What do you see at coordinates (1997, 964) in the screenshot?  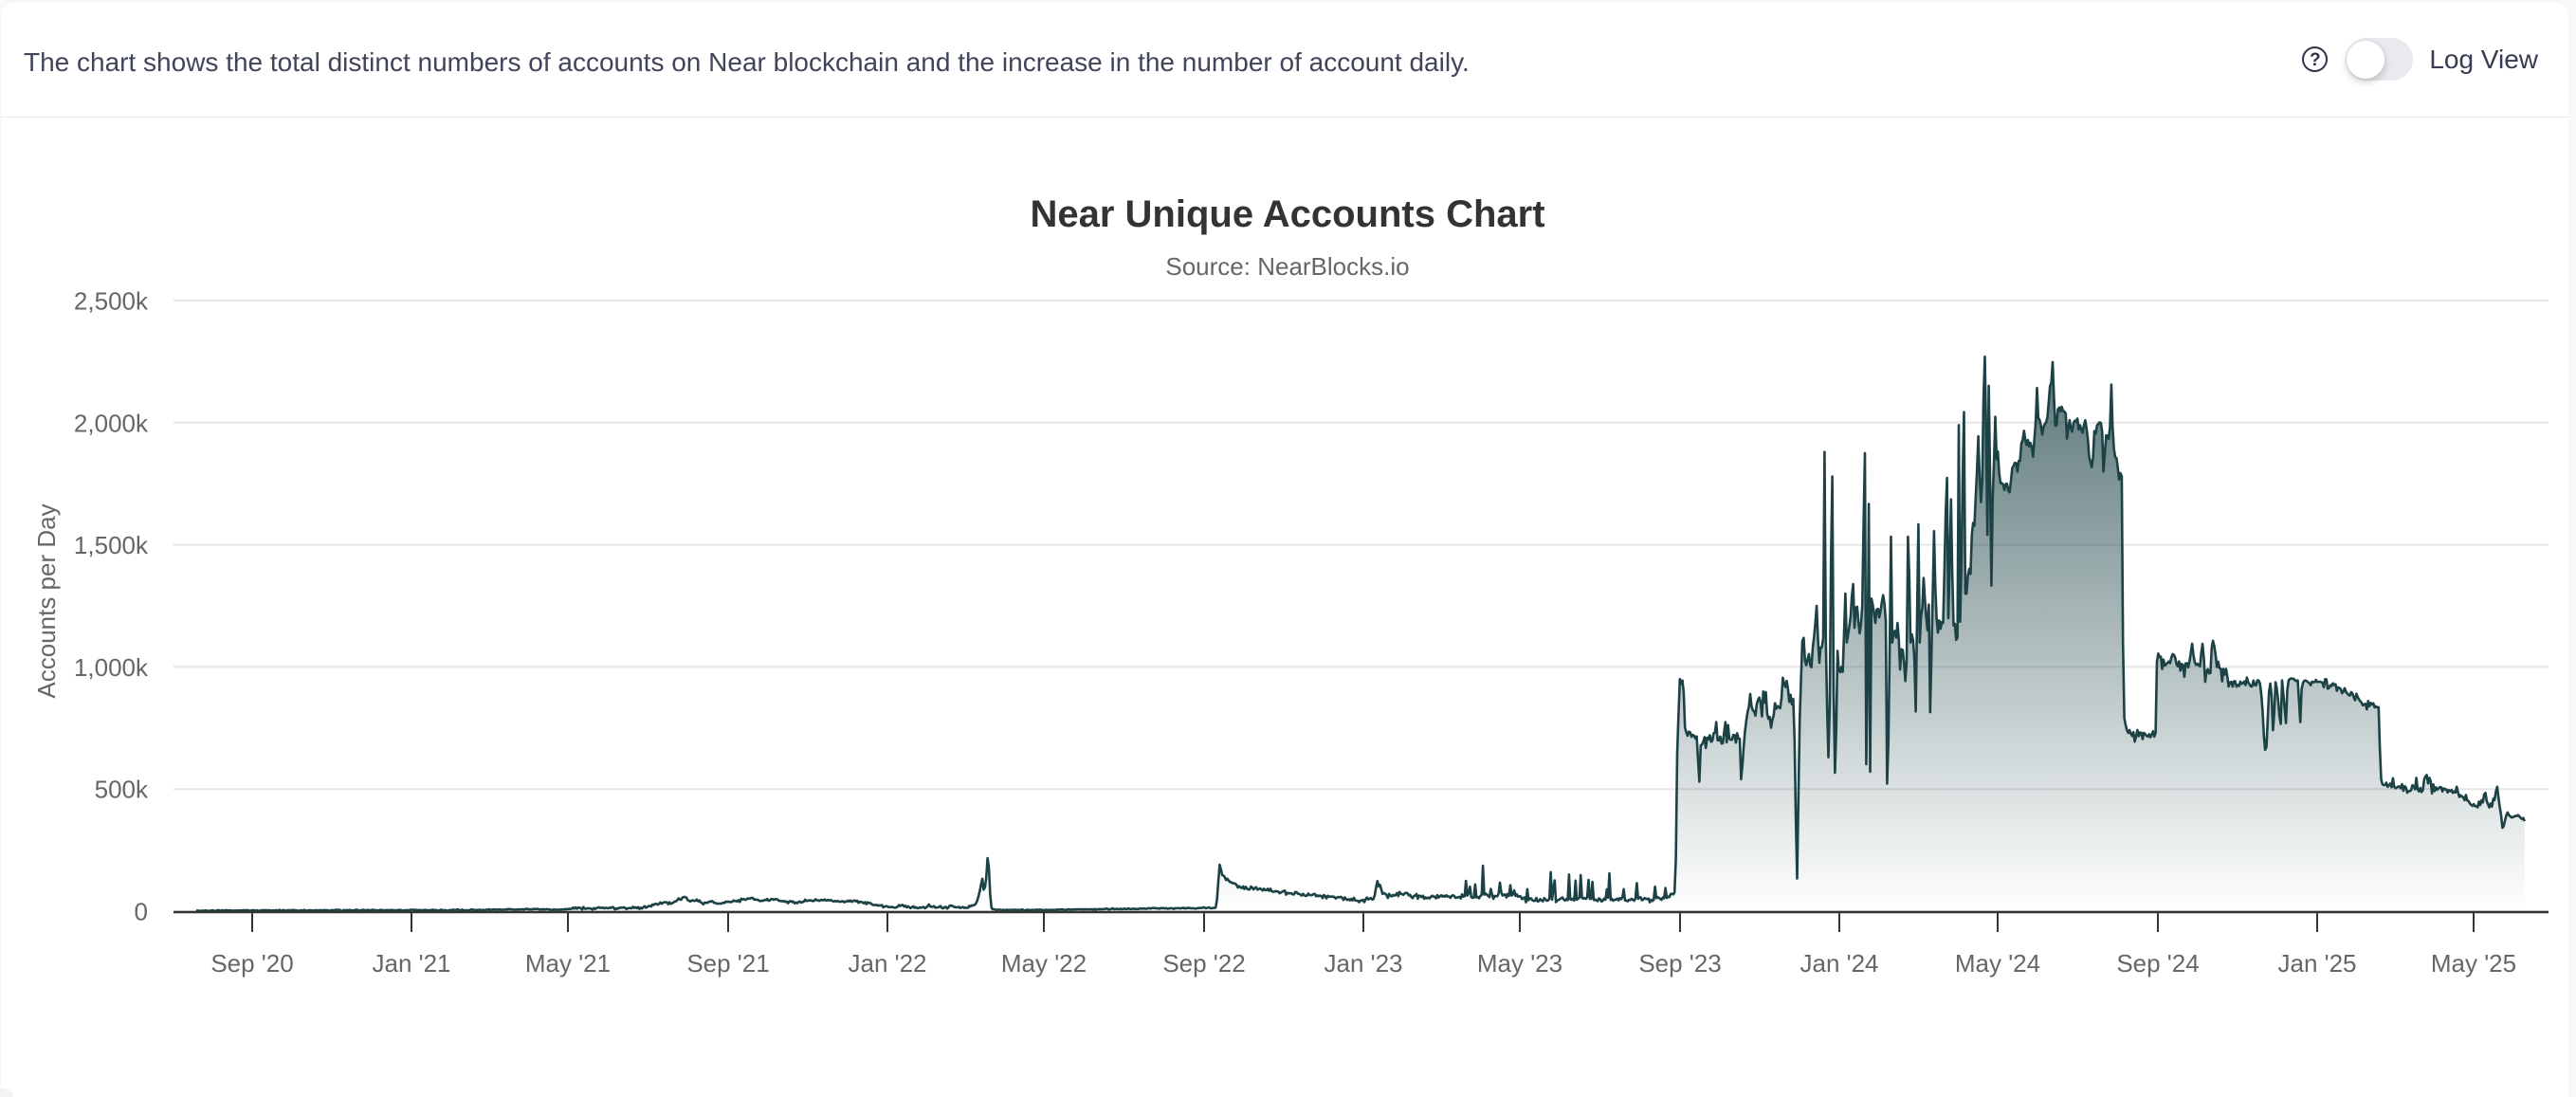 I see `svg-text: May '24` at bounding box center [1997, 964].